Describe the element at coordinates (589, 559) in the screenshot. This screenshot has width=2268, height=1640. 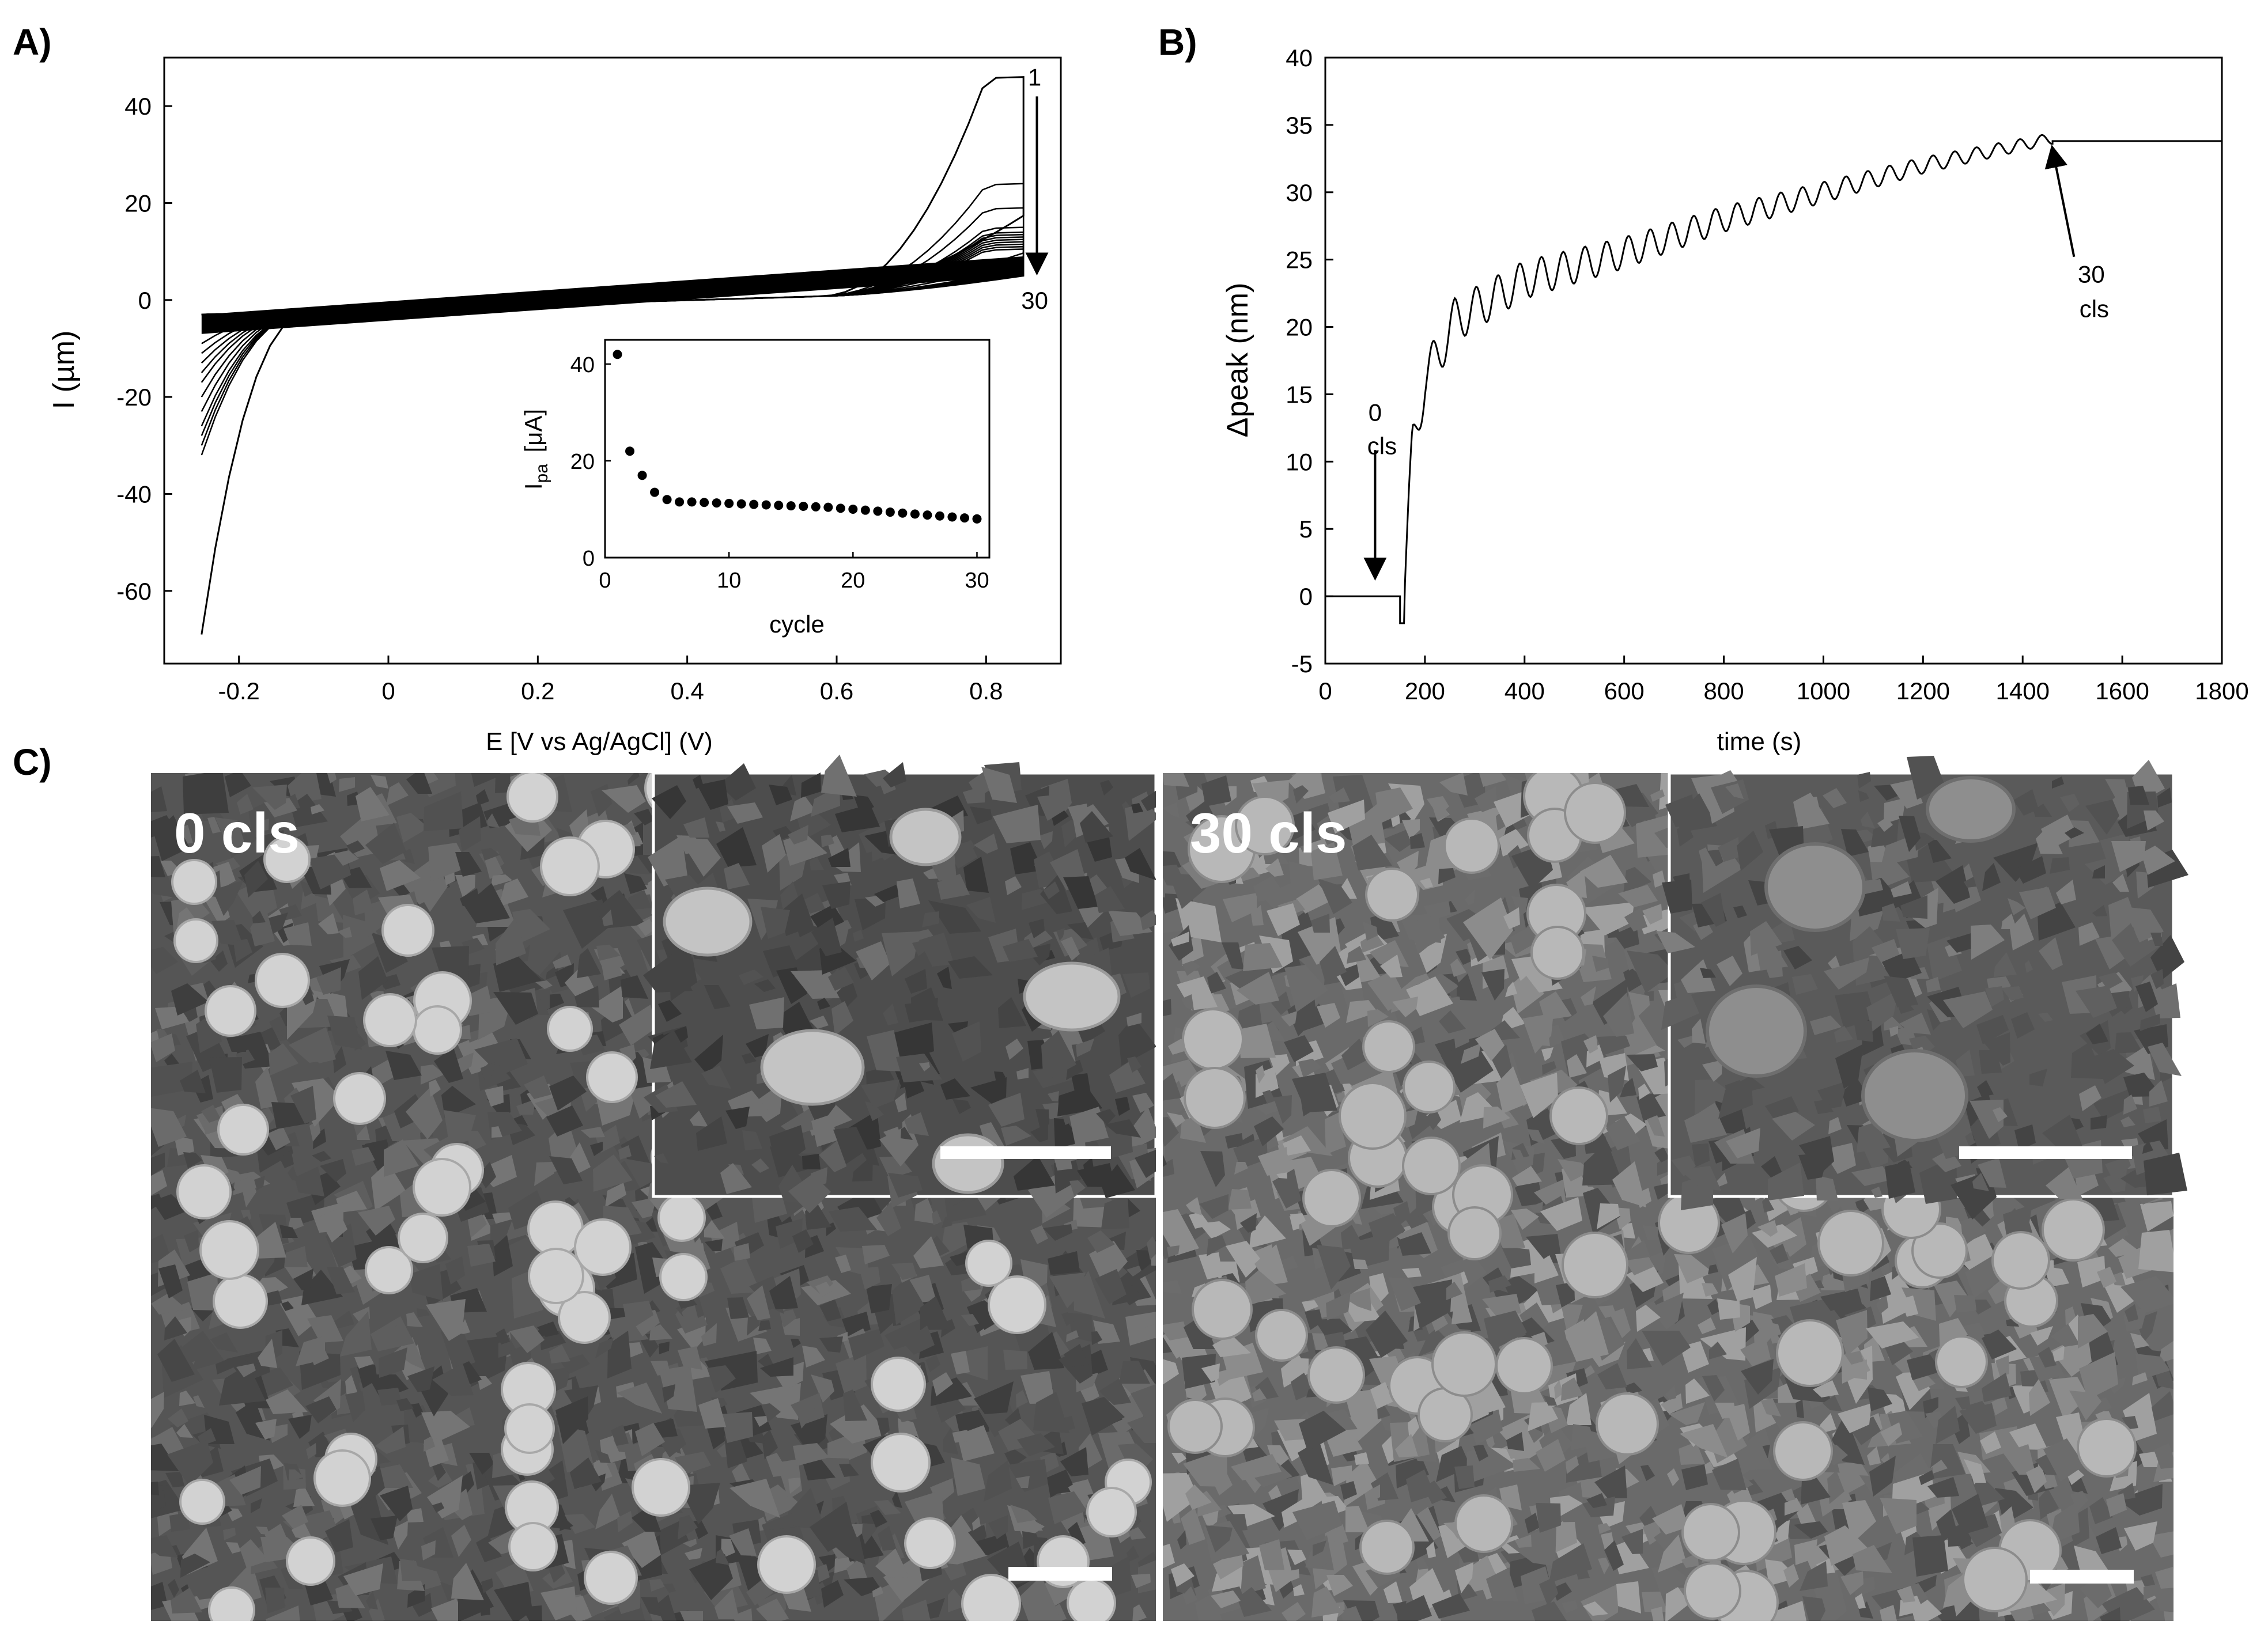
I see `inset-y-tick-label: 0` at that location.